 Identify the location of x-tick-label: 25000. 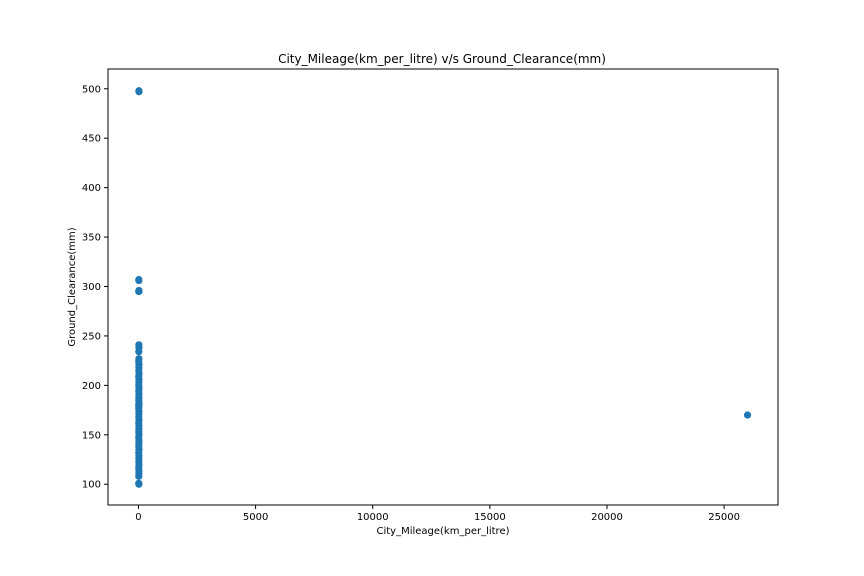
(724, 517).